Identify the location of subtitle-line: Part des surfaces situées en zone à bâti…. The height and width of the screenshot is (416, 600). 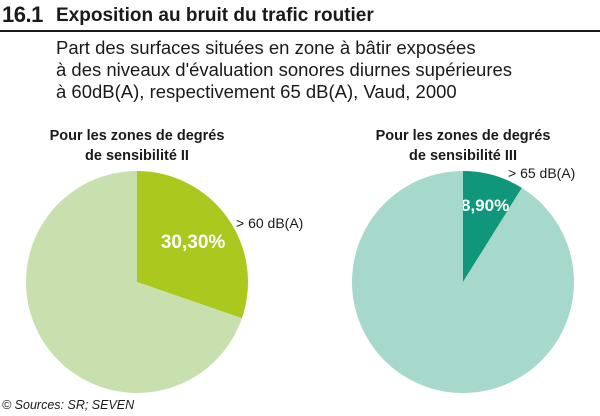
(266, 47).